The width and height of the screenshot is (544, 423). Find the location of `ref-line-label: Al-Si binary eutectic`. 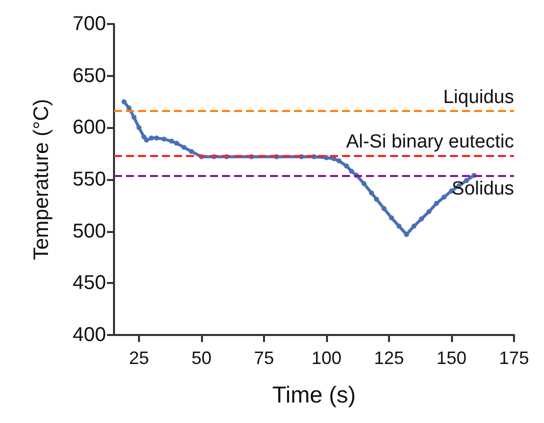

ref-line-label: Al-Si binary eutectic is located at coordinates (430, 142).